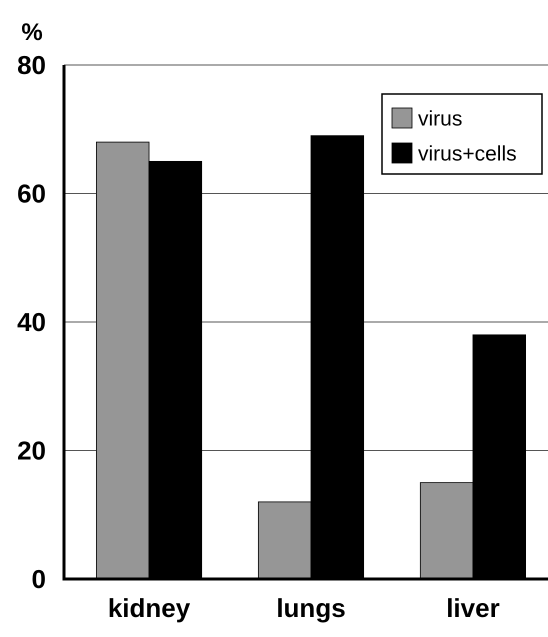 The width and height of the screenshot is (548, 637). Describe the element at coordinates (31, 193) in the screenshot. I see `y-tick-label: 60` at that location.